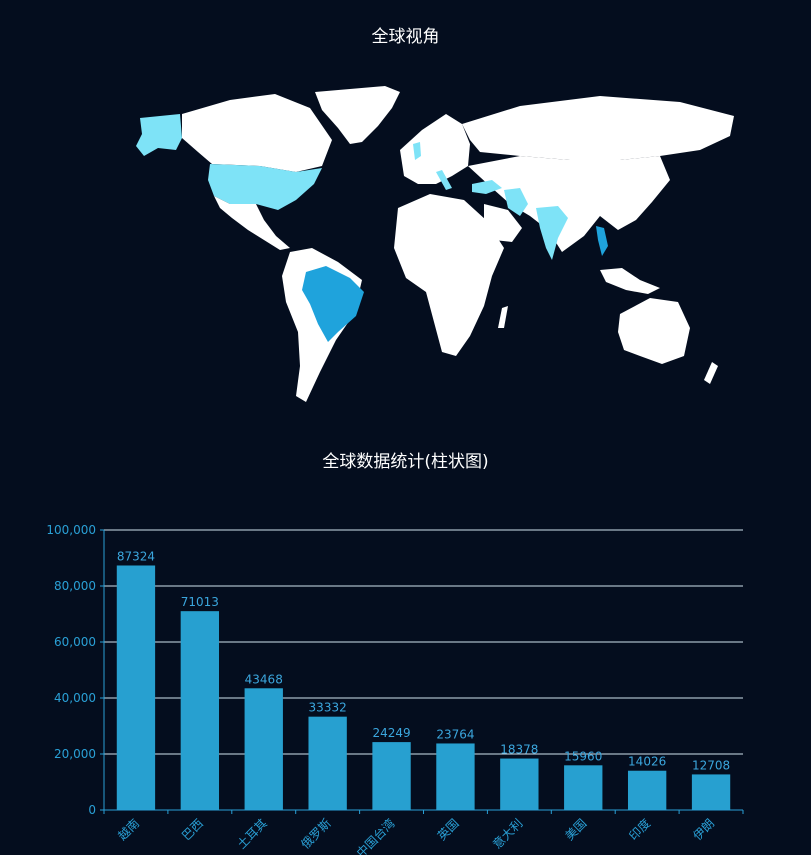 This screenshot has height=855, width=811. Describe the element at coordinates (569, 204) in the screenshot. I see `map-asia` at that location.